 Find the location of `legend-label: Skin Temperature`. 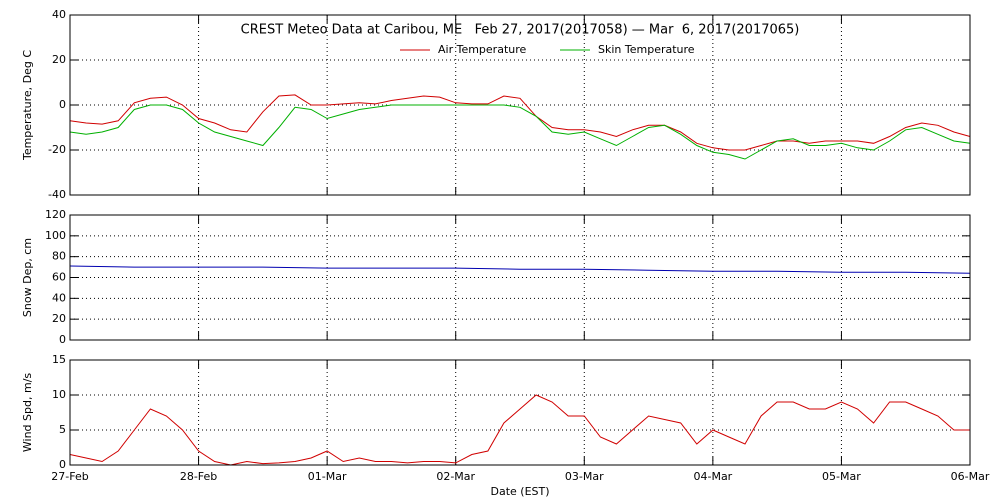

legend-label: Skin Temperature is located at coordinates (646, 49).